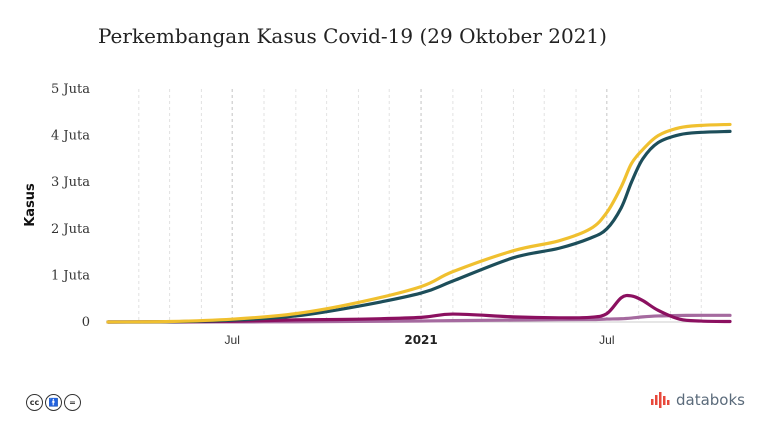  I want to click on brand-logo: databoks, so click(697, 400).